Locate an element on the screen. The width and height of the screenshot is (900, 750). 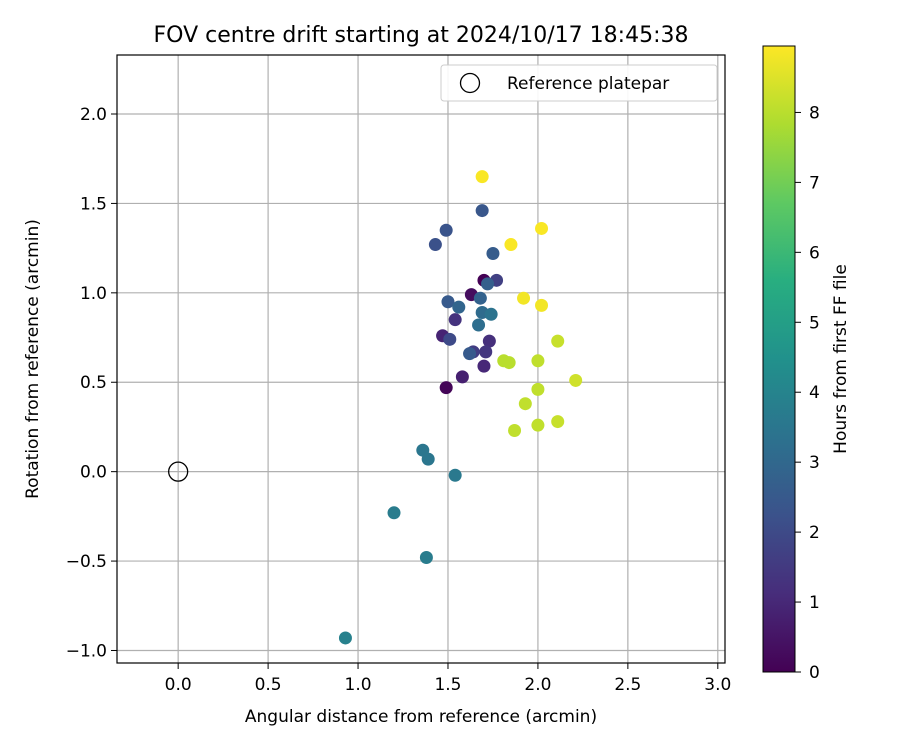
colorbar-tick-label: 4 is located at coordinates (814, 393).